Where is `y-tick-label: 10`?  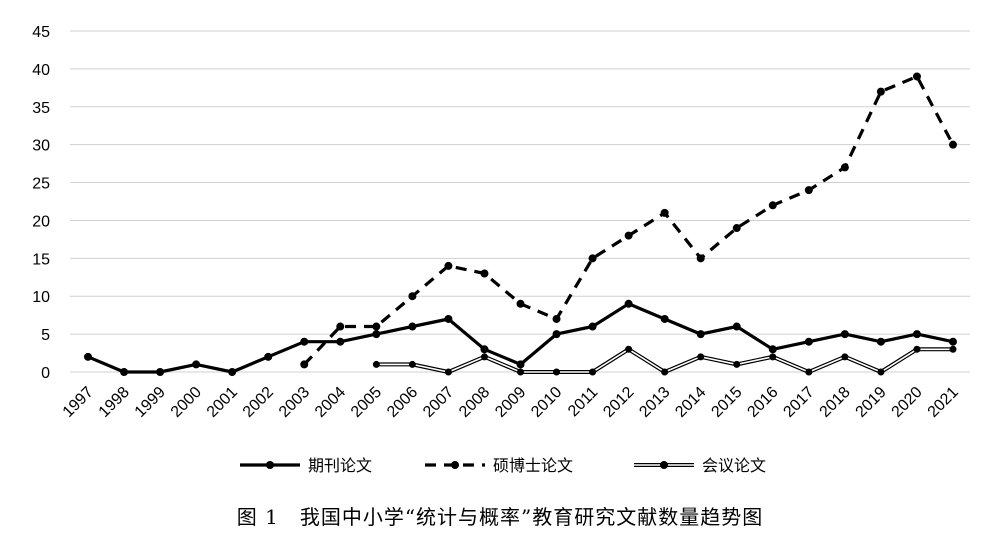
y-tick-label: 10 is located at coordinates (41, 297).